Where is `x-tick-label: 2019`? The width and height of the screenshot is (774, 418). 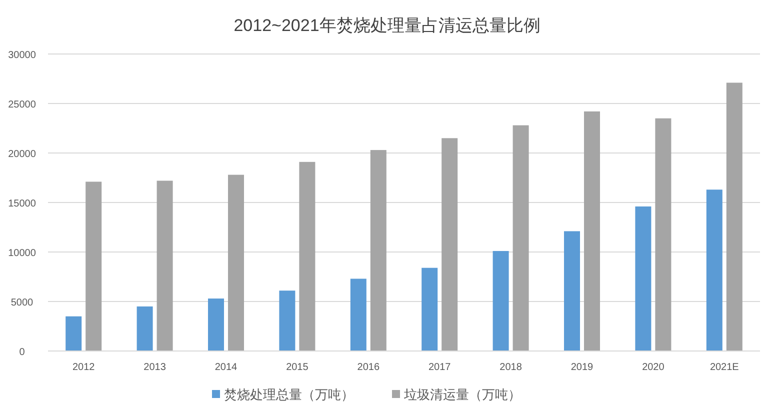
x-tick-label: 2019 is located at coordinates (582, 367).